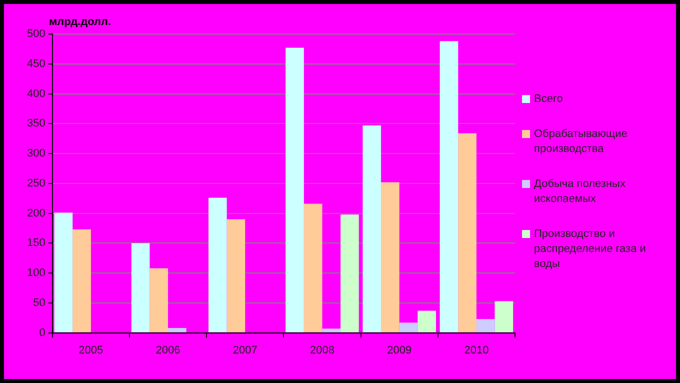 The height and width of the screenshot is (383, 680). Describe the element at coordinates (590, 249) in the screenshot. I see `legend-label: Производство и распределение газа и воды` at that location.